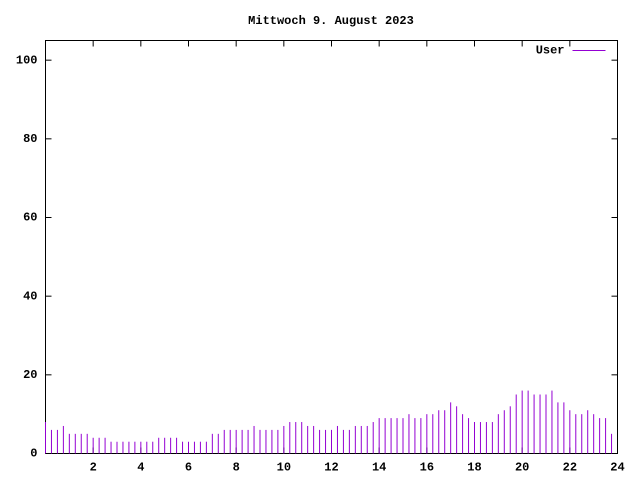  What do you see at coordinates (331, 21) in the screenshot?
I see `chart-title: Mittwoch 9. August 2023` at bounding box center [331, 21].